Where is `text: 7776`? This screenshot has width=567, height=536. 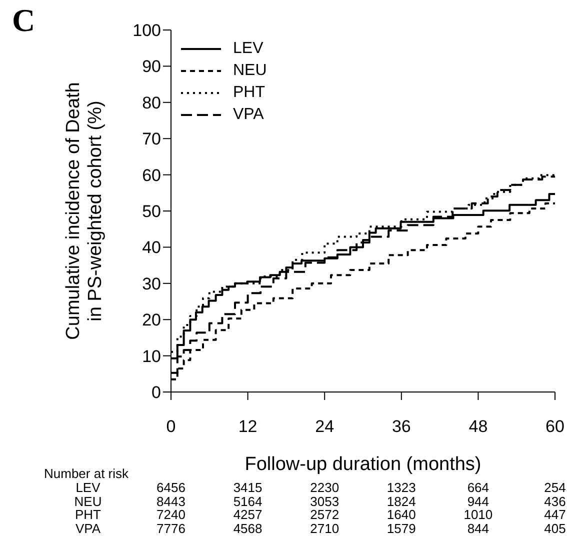 text: 7776 is located at coordinates (171, 528).